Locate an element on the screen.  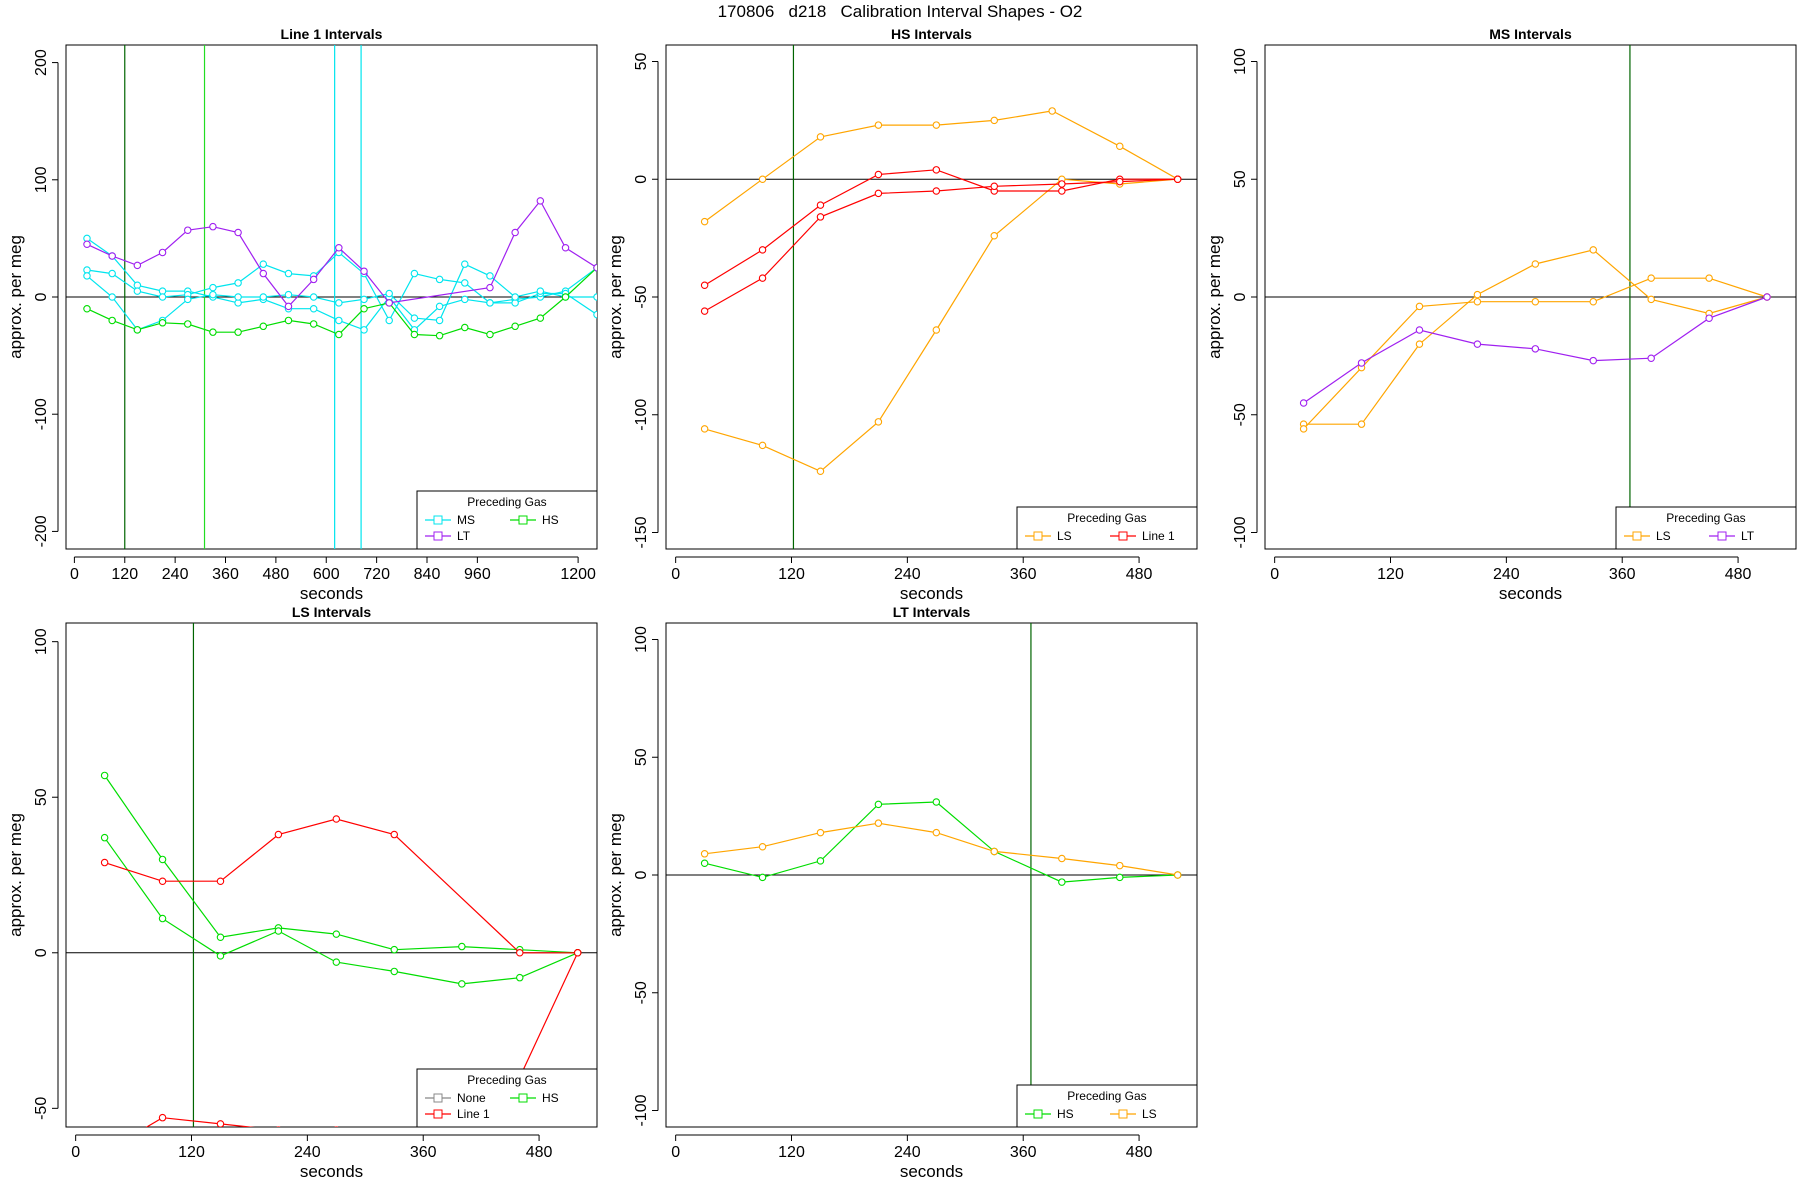
x-tick-label: 360 is located at coordinates (423, 1152).